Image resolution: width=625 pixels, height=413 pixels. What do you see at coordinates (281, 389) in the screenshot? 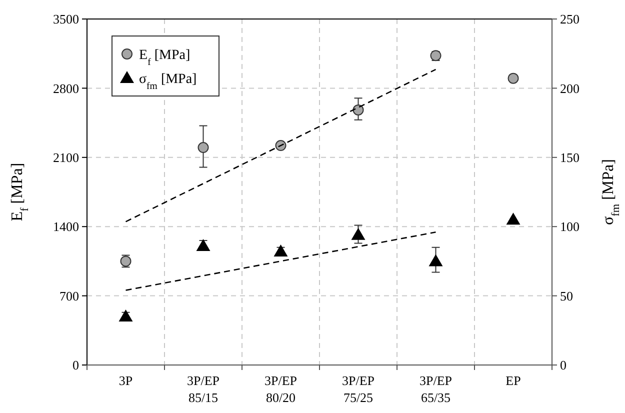
I see `x-tick-label: 3P/EP 80/20` at bounding box center [281, 389].